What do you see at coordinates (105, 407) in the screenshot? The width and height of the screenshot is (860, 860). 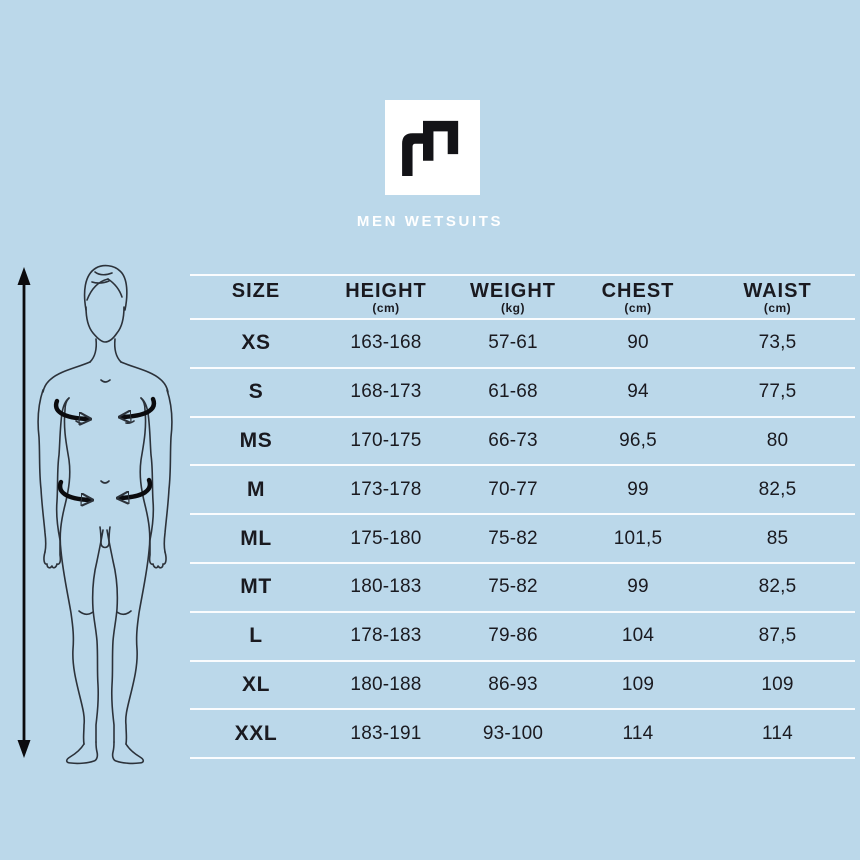 I see `chest-measure-arrows-icon` at bounding box center [105, 407].